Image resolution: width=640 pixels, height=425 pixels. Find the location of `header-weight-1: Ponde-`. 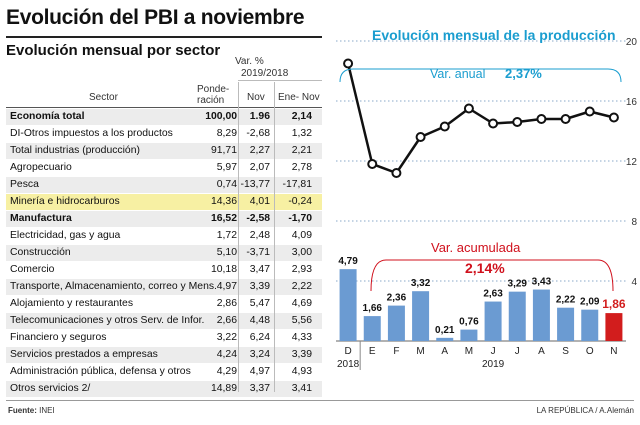

header-weight-1: Ponde- is located at coordinates (213, 89).